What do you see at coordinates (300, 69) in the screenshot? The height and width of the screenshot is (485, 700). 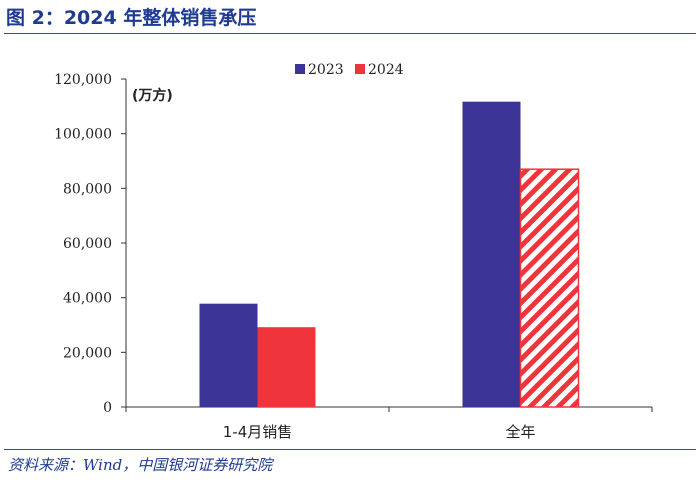 I see `legend-swatch-2023` at bounding box center [300, 69].